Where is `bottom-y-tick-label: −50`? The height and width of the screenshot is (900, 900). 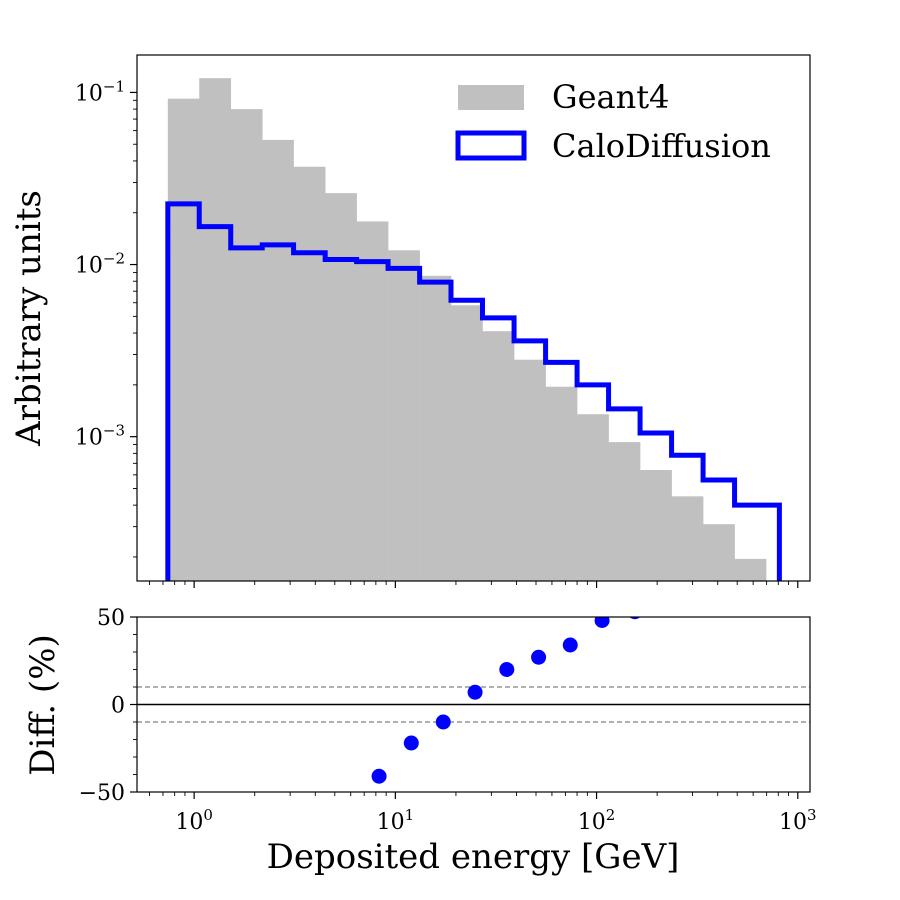
bottom-y-tick-label: −50 is located at coordinates (102, 793).